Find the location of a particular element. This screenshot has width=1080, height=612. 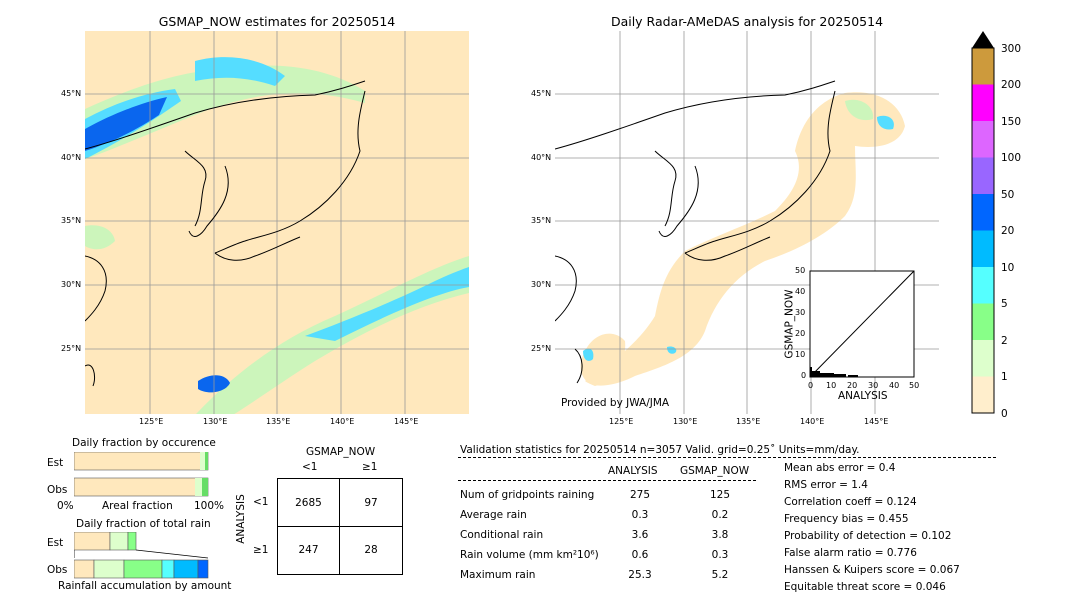

left-map-title: GSMAP_NOW estimates for 20250514 is located at coordinates (277, 21).